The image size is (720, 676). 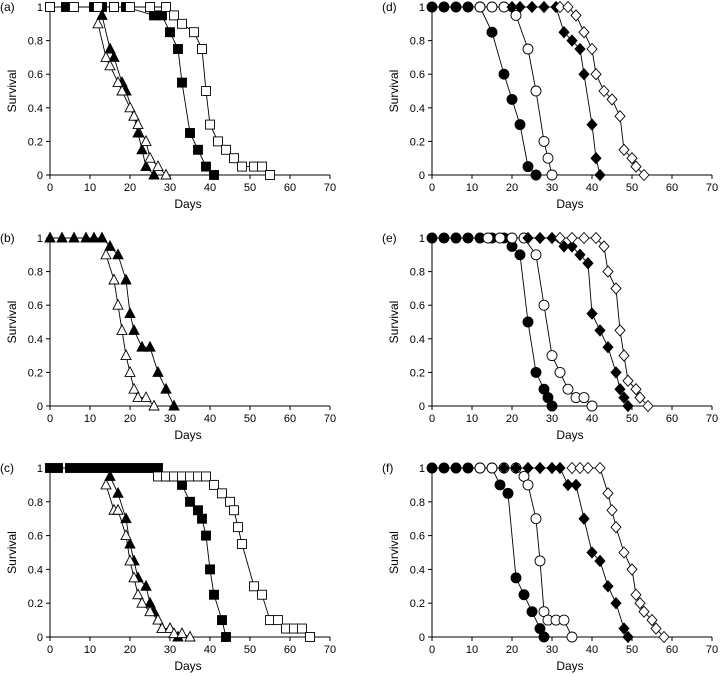 I want to click on panel-label: (c), so click(x=7, y=468).